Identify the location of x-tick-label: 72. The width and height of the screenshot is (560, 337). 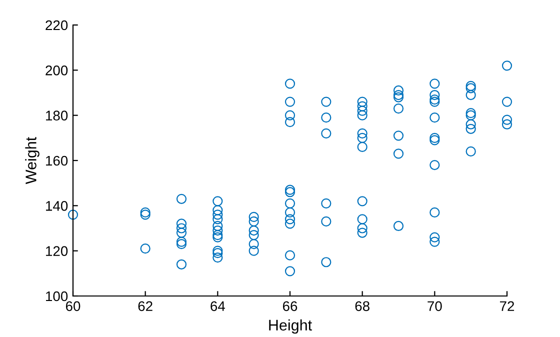
(507, 306).